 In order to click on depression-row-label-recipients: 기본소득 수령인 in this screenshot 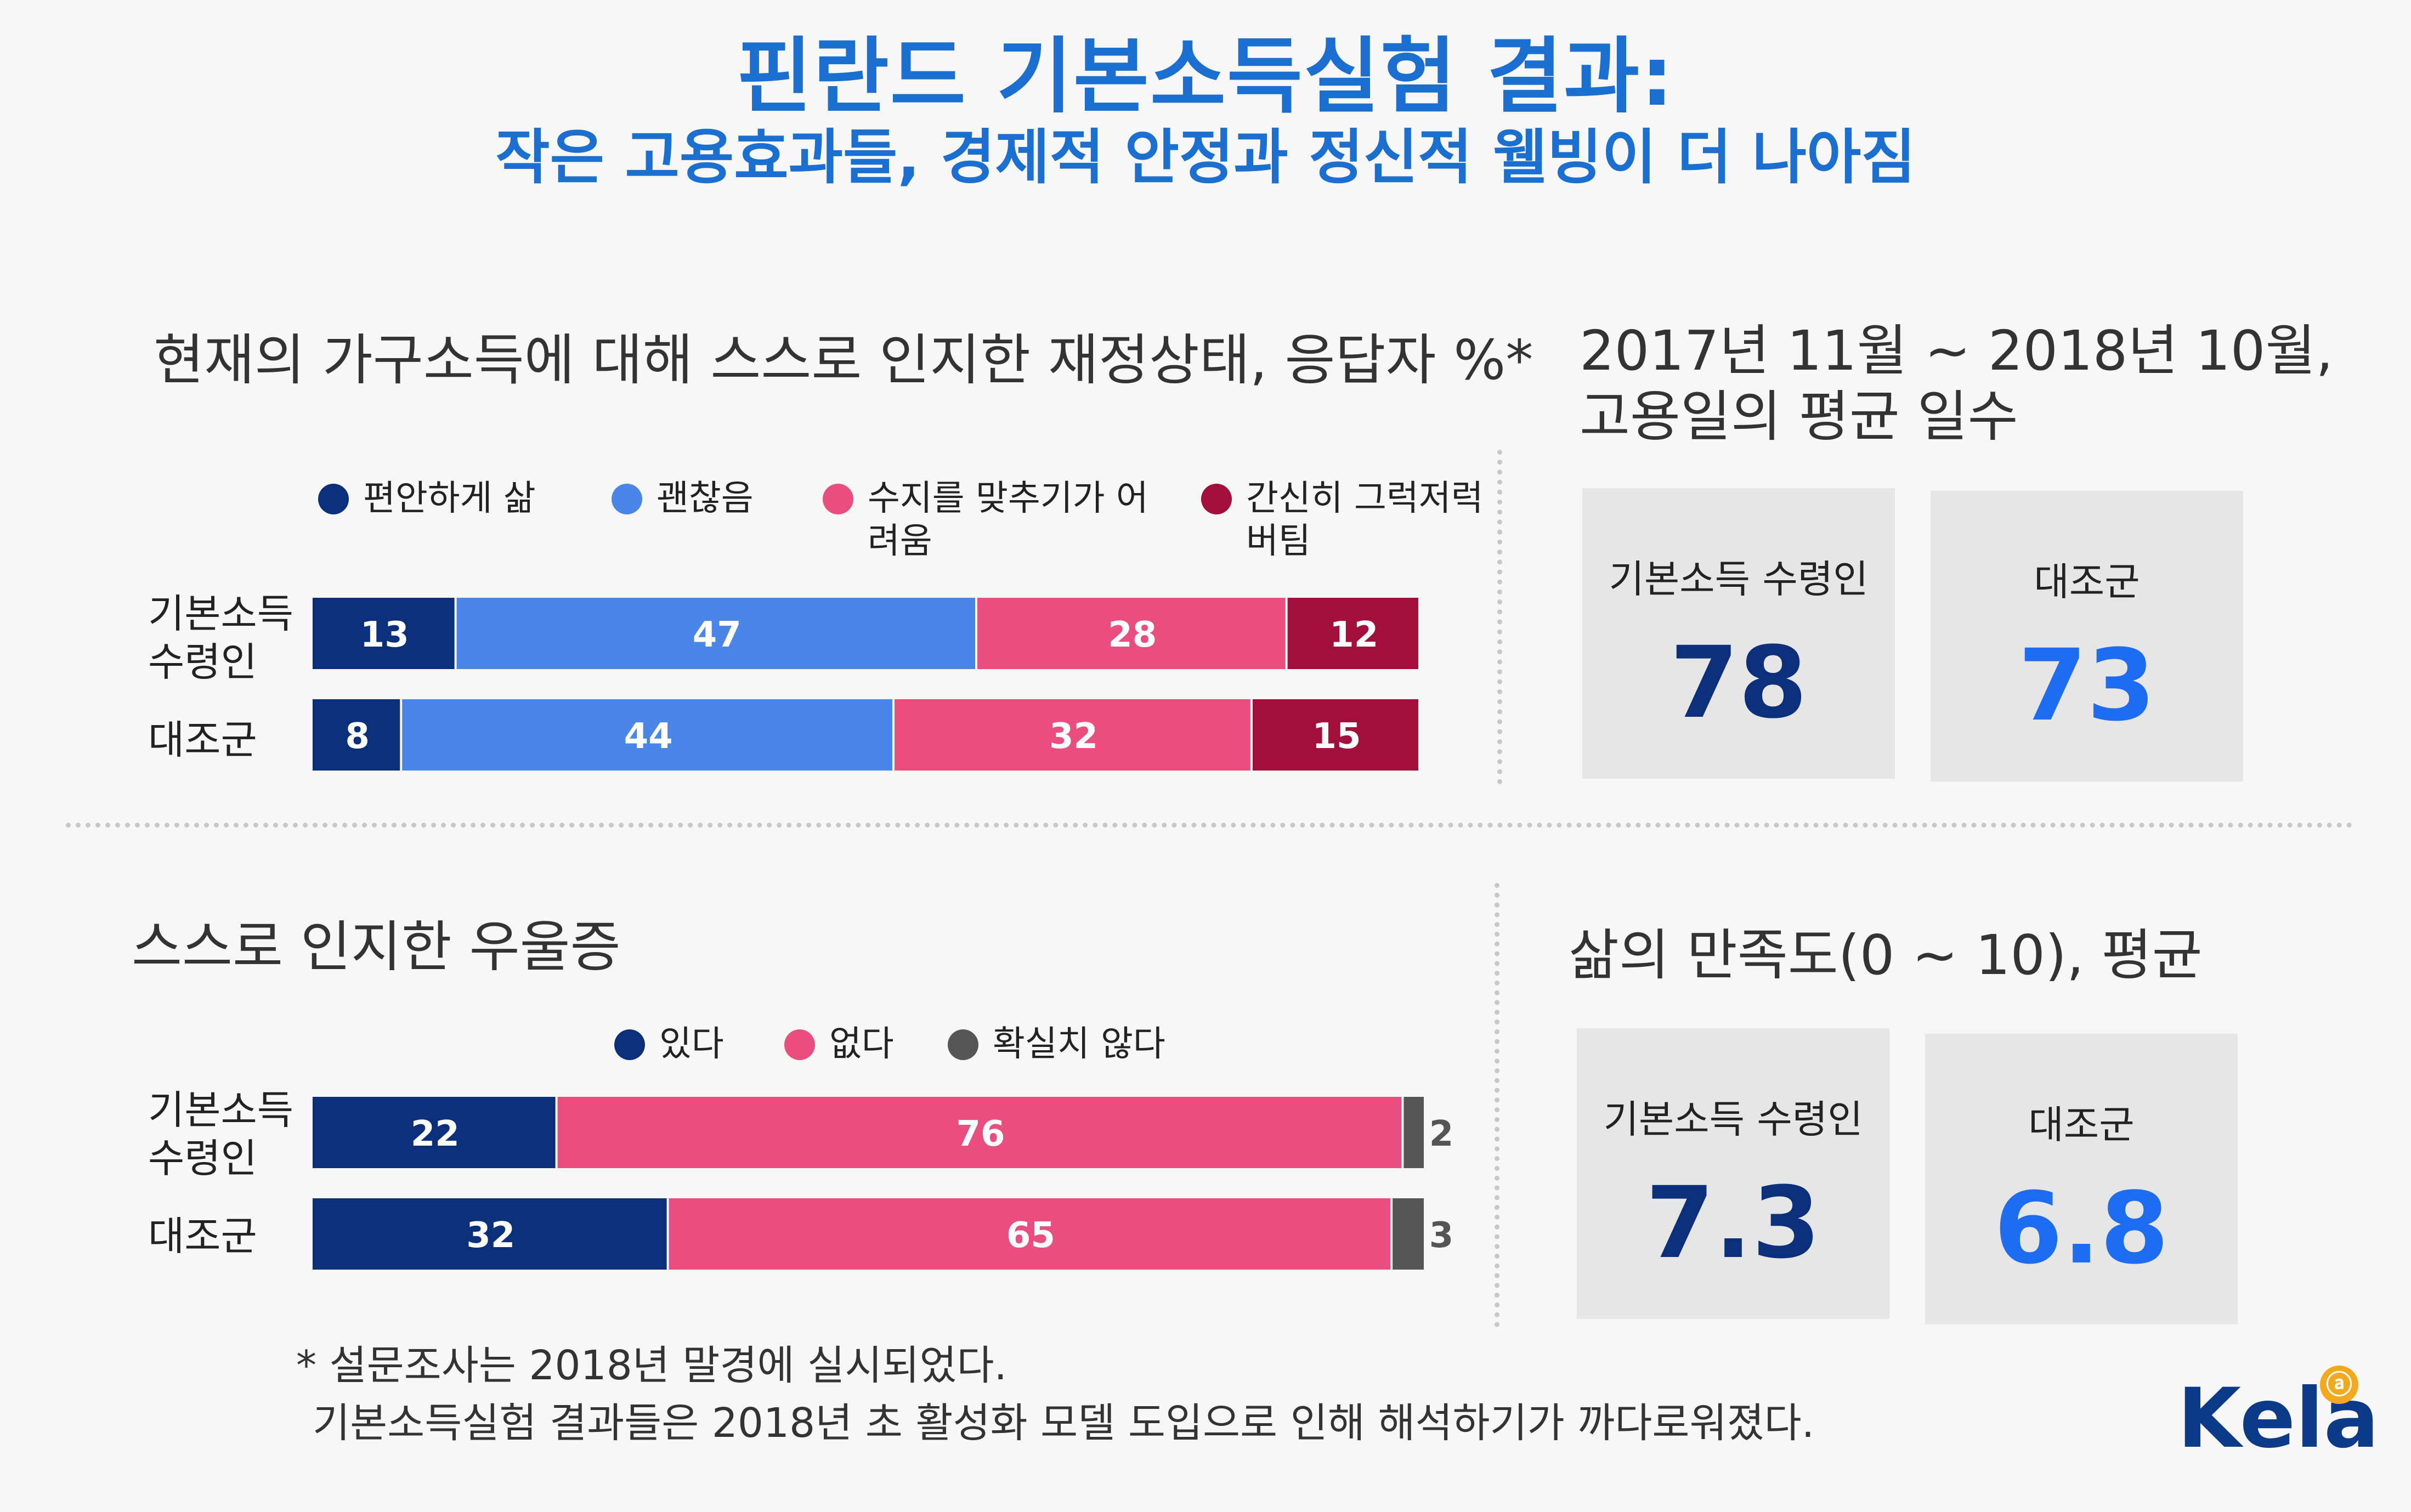, I will do `click(220, 1134)`.